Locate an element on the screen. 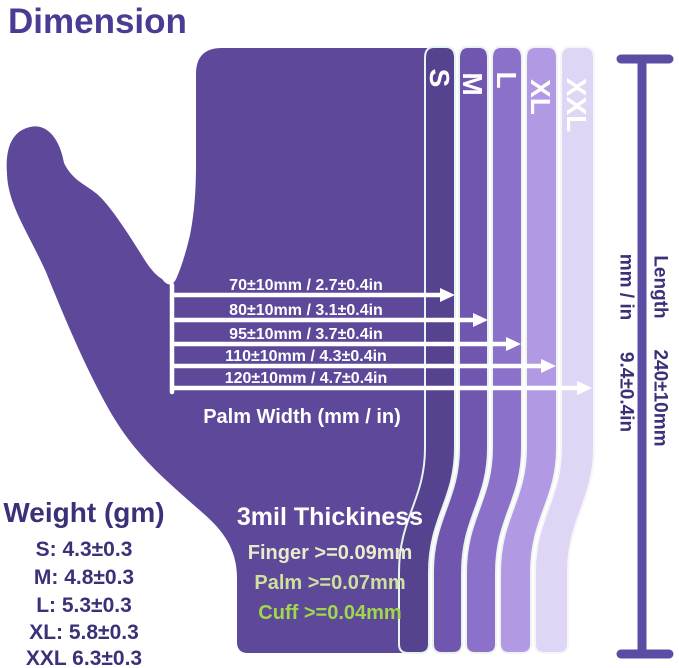 Image resolution: width=679 pixels, height=668 pixels. size-band-s is located at coordinates (427, 350).